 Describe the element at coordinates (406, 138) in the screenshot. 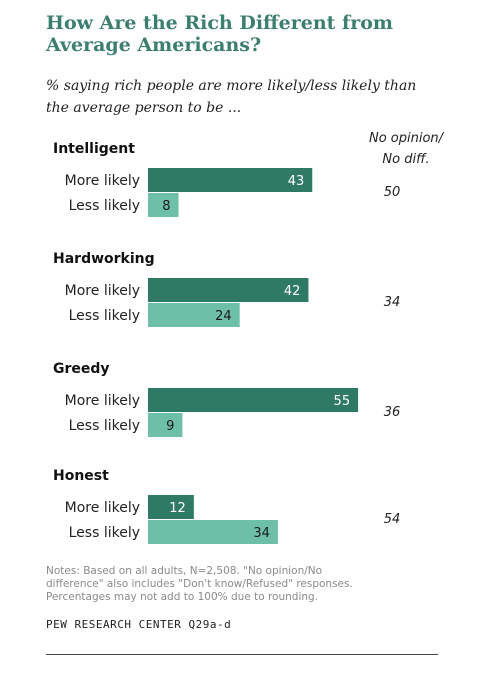

I see `no-opinion-header-line-1: No opinion/` at that location.